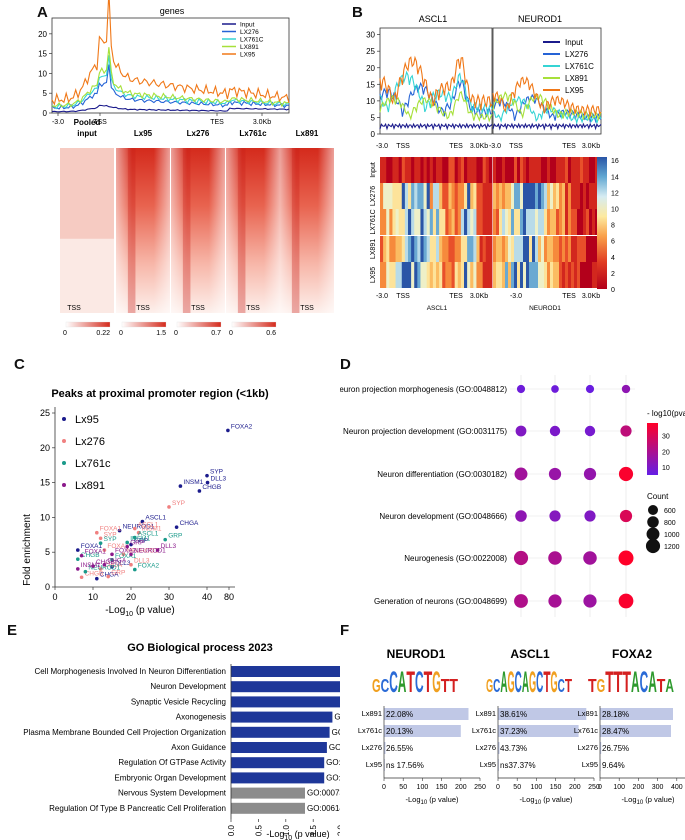 The height and width of the screenshot is (840, 685). What do you see at coordinates (433, 19) in the screenshot?
I see `panel-b-title-ascl1: ASCL1` at bounding box center [433, 19].